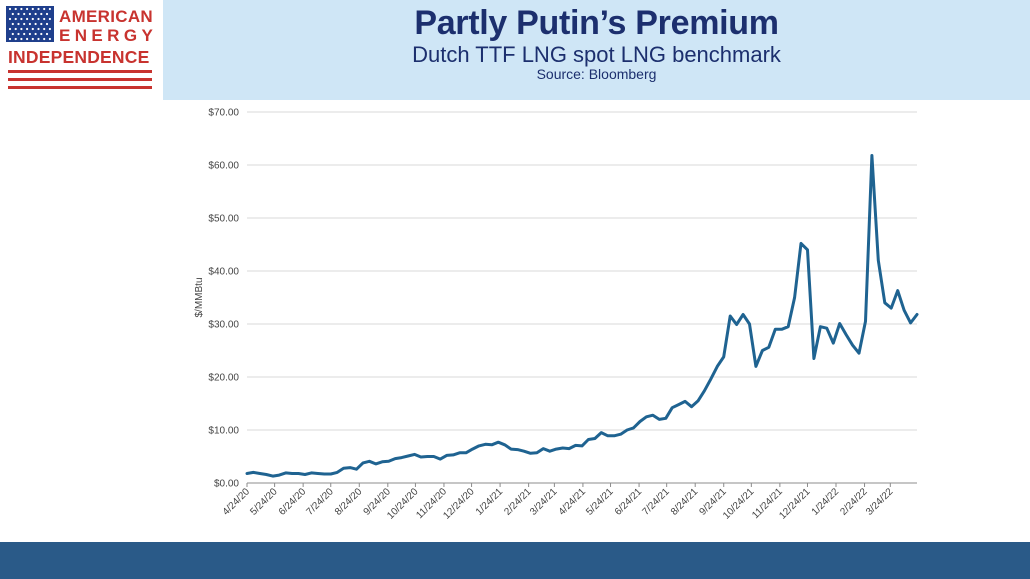 Image resolution: width=1030 pixels, height=579 pixels. What do you see at coordinates (880, 502) in the screenshot?
I see `x-tick-label: 3/24/22` at bounding box center [880, 502].